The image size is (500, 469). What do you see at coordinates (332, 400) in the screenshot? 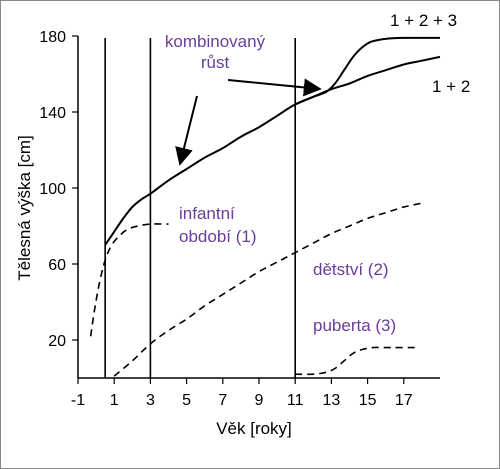
I see `x-tick-label: 13` at bounding box center [332, 400].